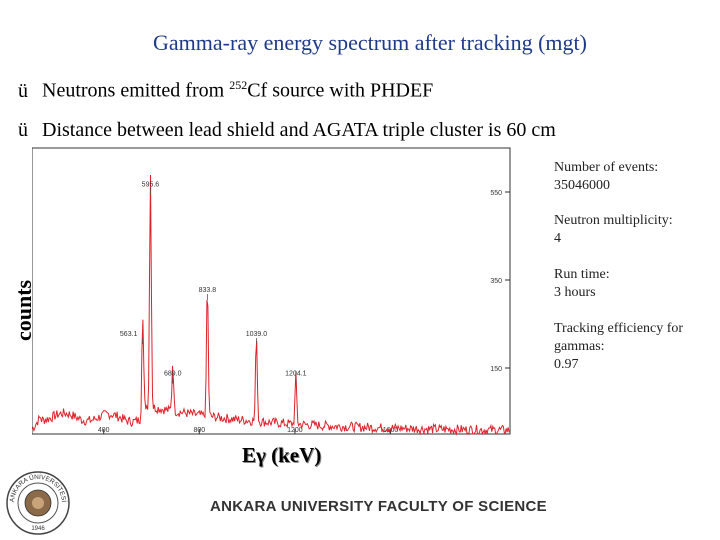  What do you see at coordinates (613, 220) in the screenshot?
I see `info-label: Neutron multiplicity:` at bounding box center [613, 220].